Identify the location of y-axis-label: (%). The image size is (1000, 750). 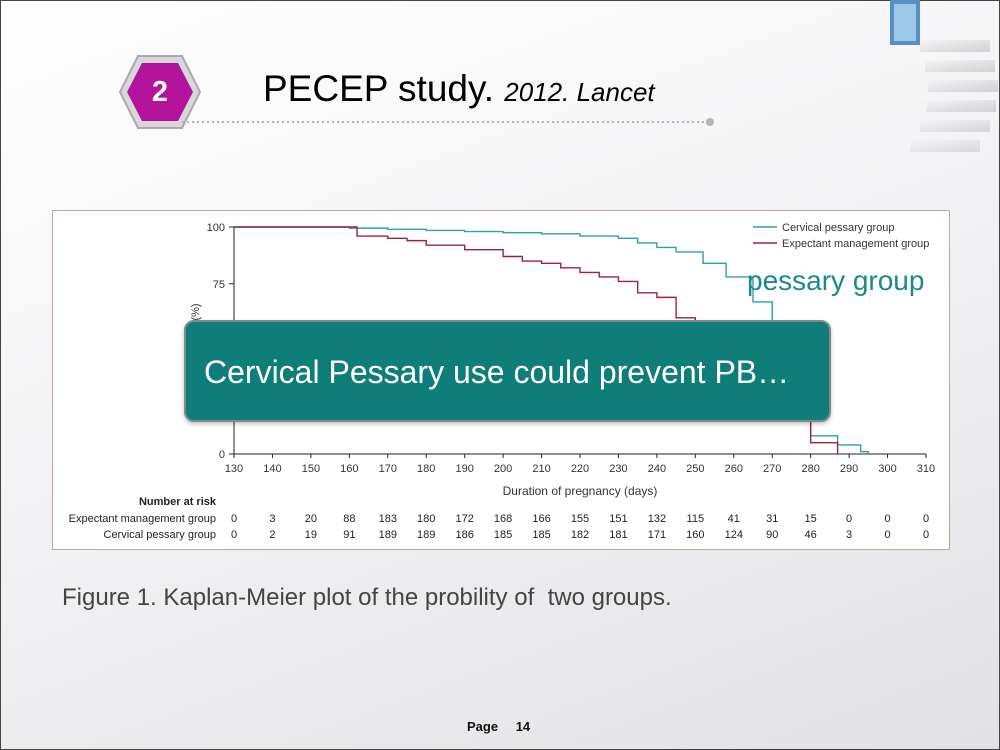
(196, 311).